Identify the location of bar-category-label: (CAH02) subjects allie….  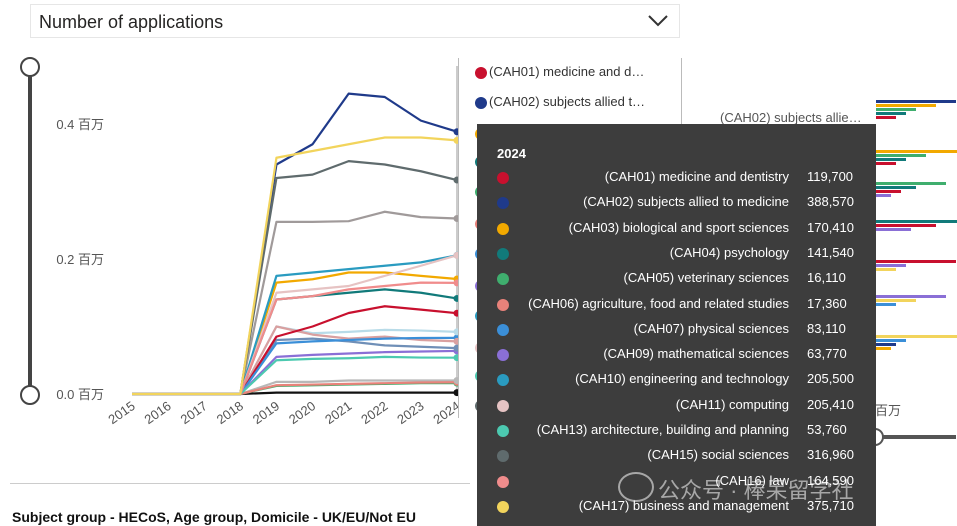
(791, 117).